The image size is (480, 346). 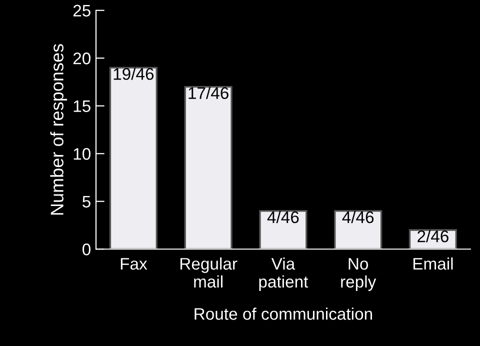 What do you see at coordinates (82, 106) in the screenshot?
I see `y-tick-label: 15` at bounding box center [82, 106].